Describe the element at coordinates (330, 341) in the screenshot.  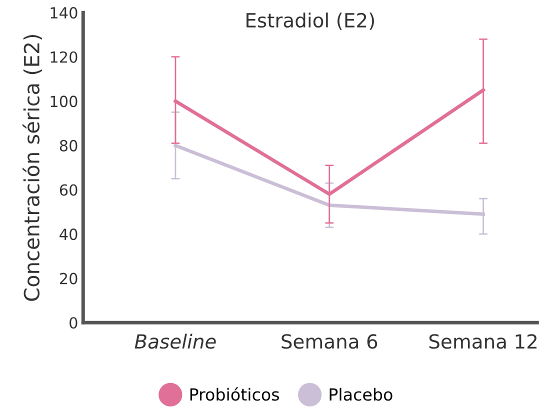
I see `x-tick-label: Semana 6` at that location.